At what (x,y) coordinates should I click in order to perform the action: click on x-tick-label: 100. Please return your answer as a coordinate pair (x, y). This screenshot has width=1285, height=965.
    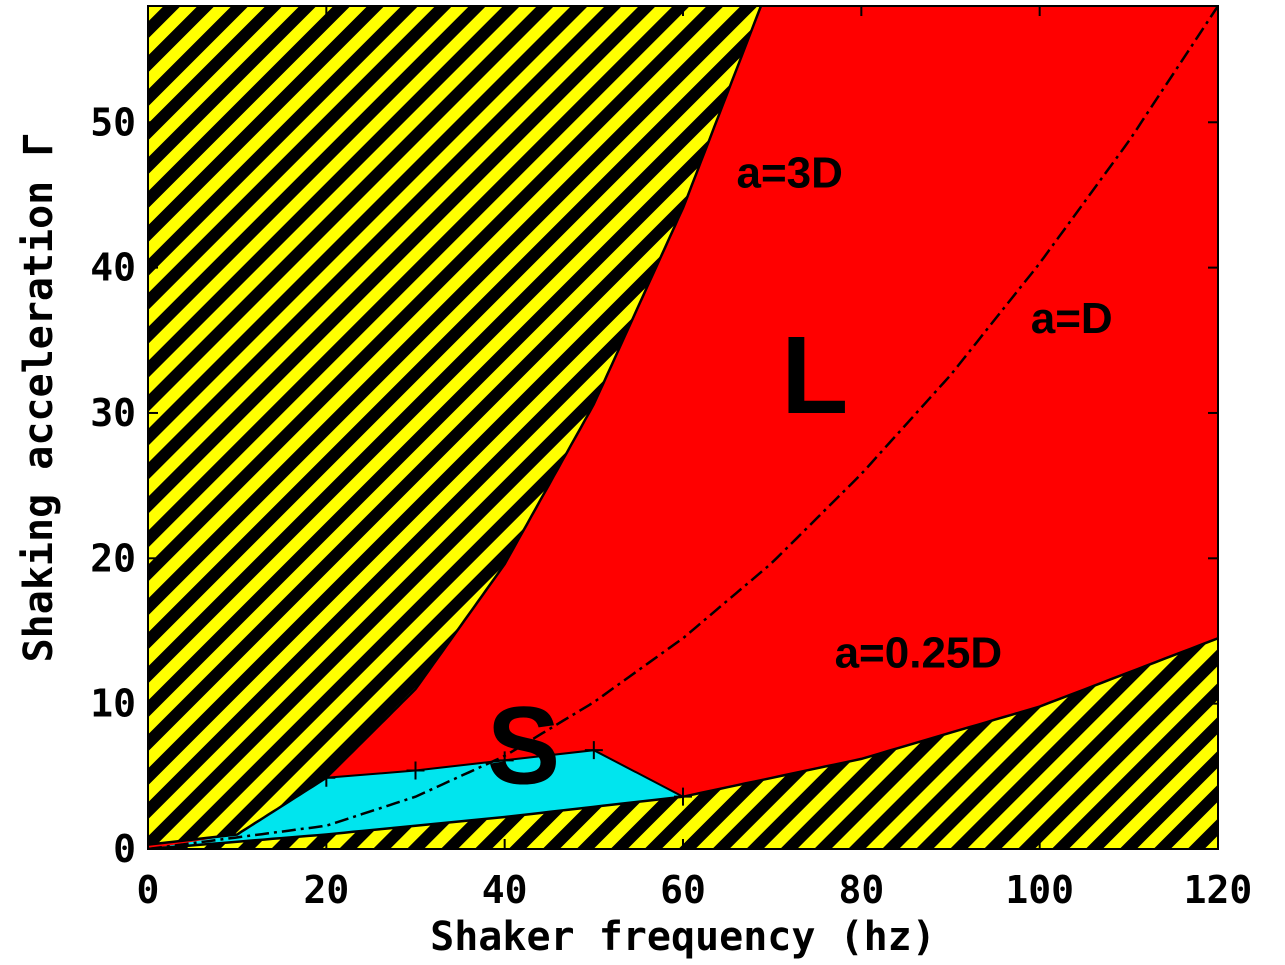
    Looking at the image, I should click on (1039, 890).